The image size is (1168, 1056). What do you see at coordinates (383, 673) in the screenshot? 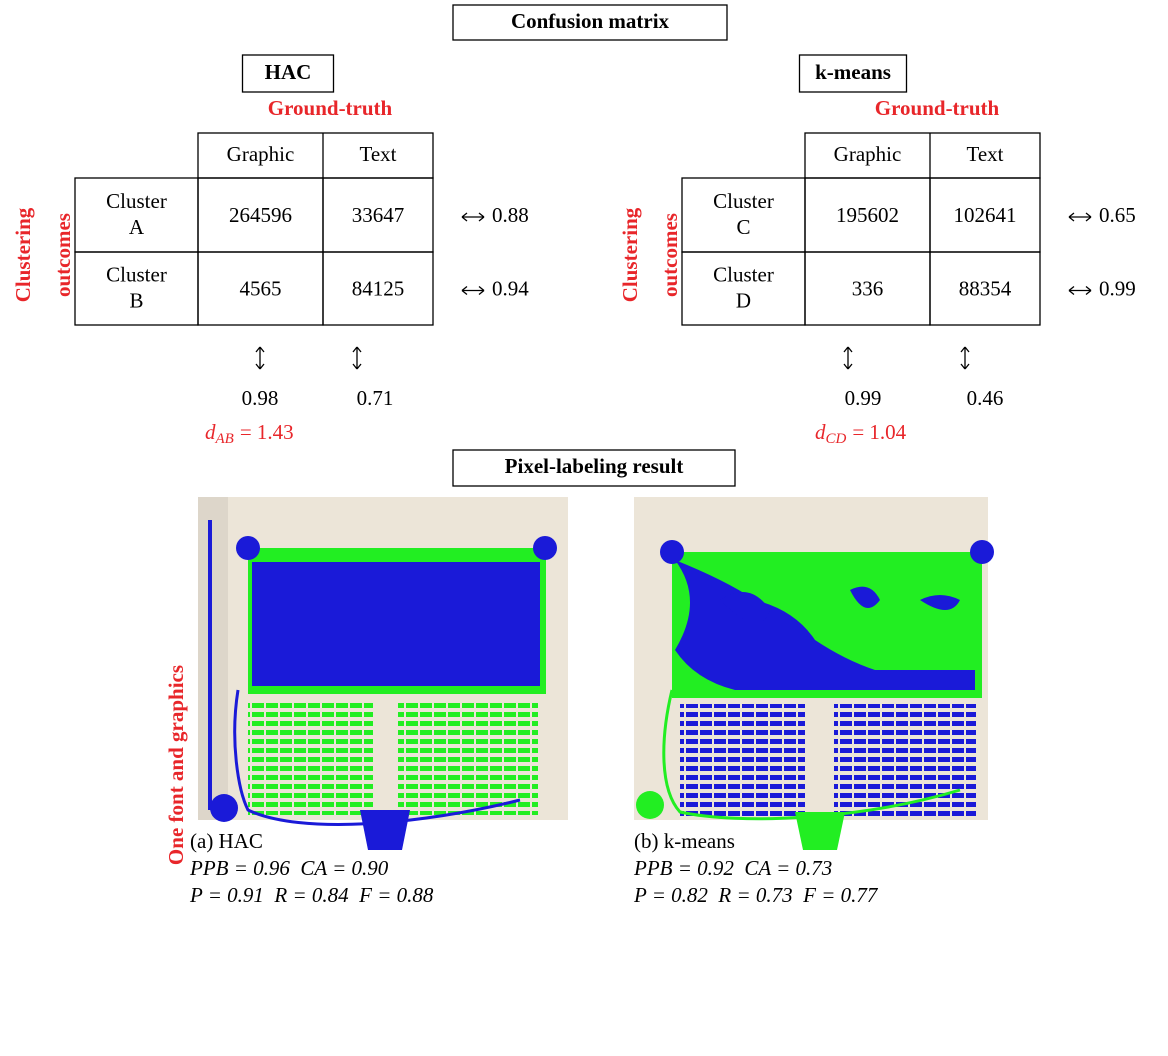
I see `image-hac` at bounding box center [383, 673].